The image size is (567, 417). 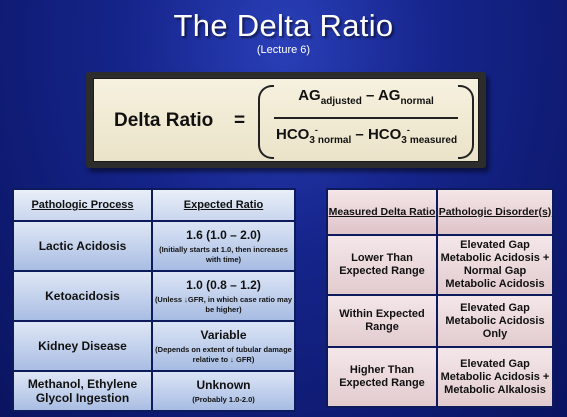 I want to click on ratio-value: Variable, so click(x=223, y=334).